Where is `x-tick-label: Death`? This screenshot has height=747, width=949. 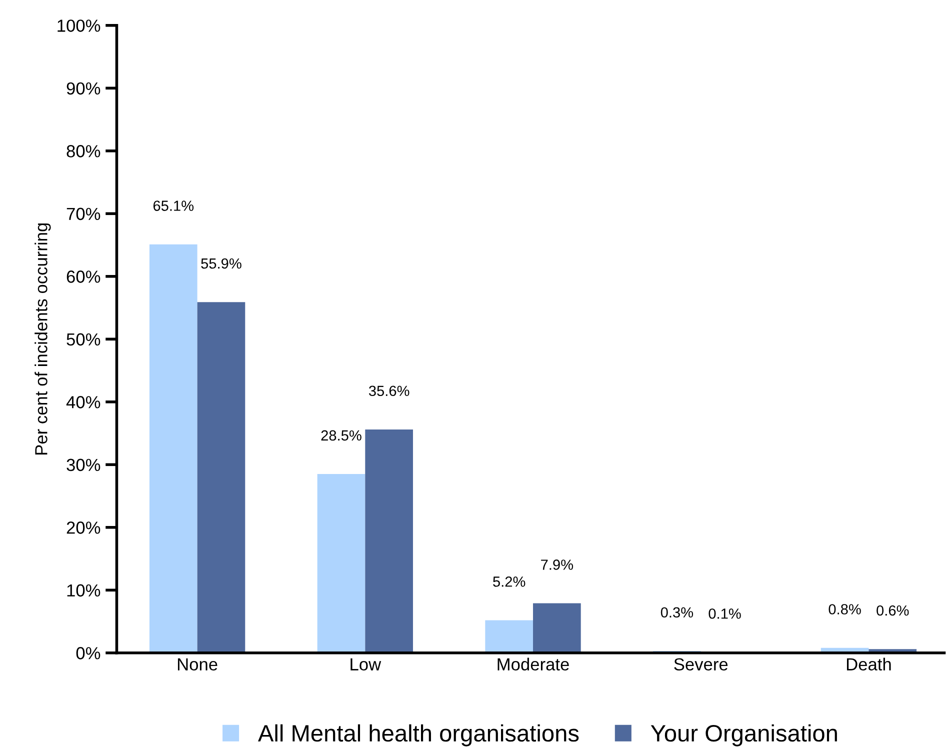 x-tick-label: Death is located at coordinates (868, 664).